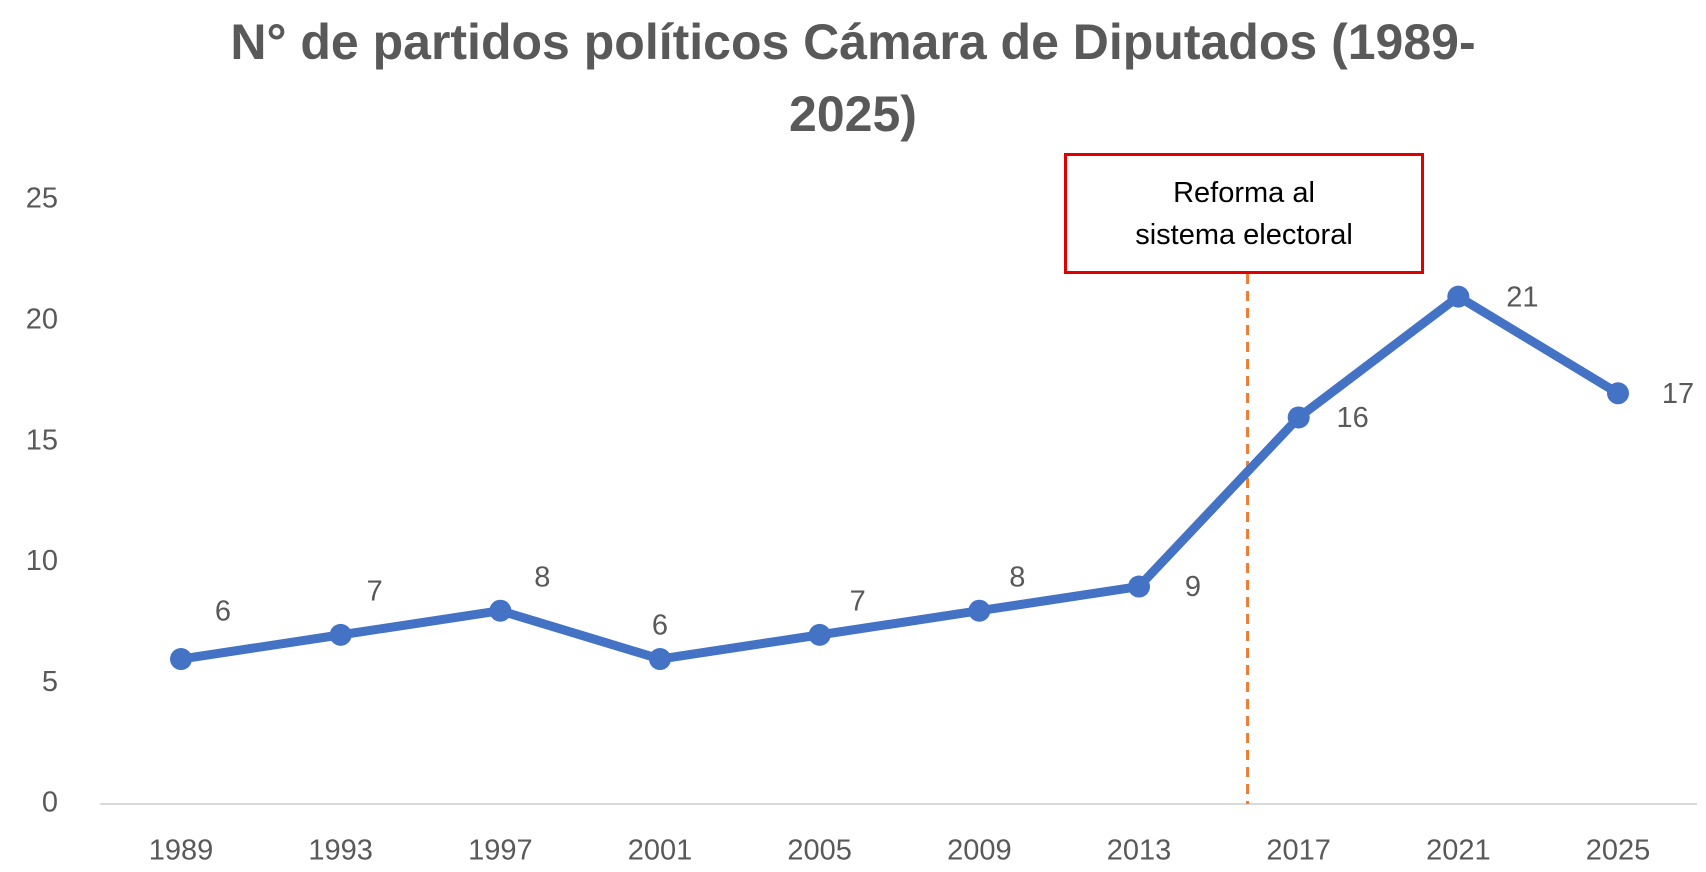  I want to click on y-tick-label: 10, so click(42, 561).